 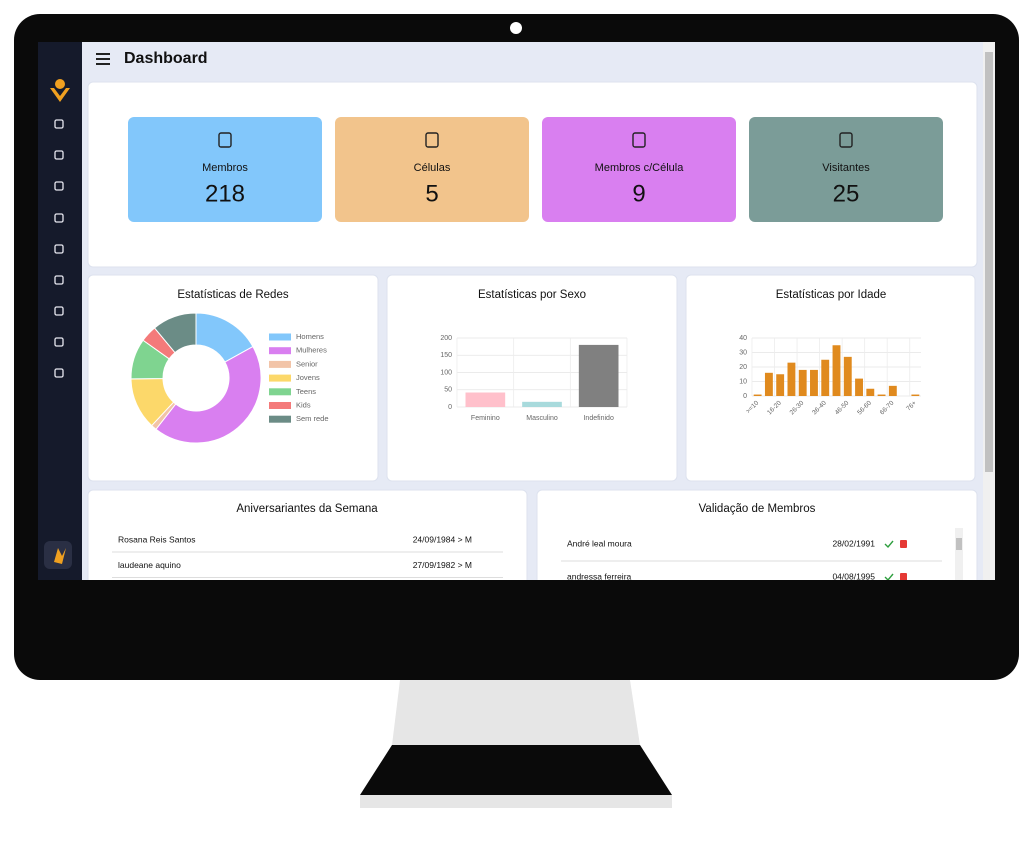 What do you see at coordinates (959, 544) in the screenshot?
I see `table-scrollbar-thumb` at bounding box center [959, 544].